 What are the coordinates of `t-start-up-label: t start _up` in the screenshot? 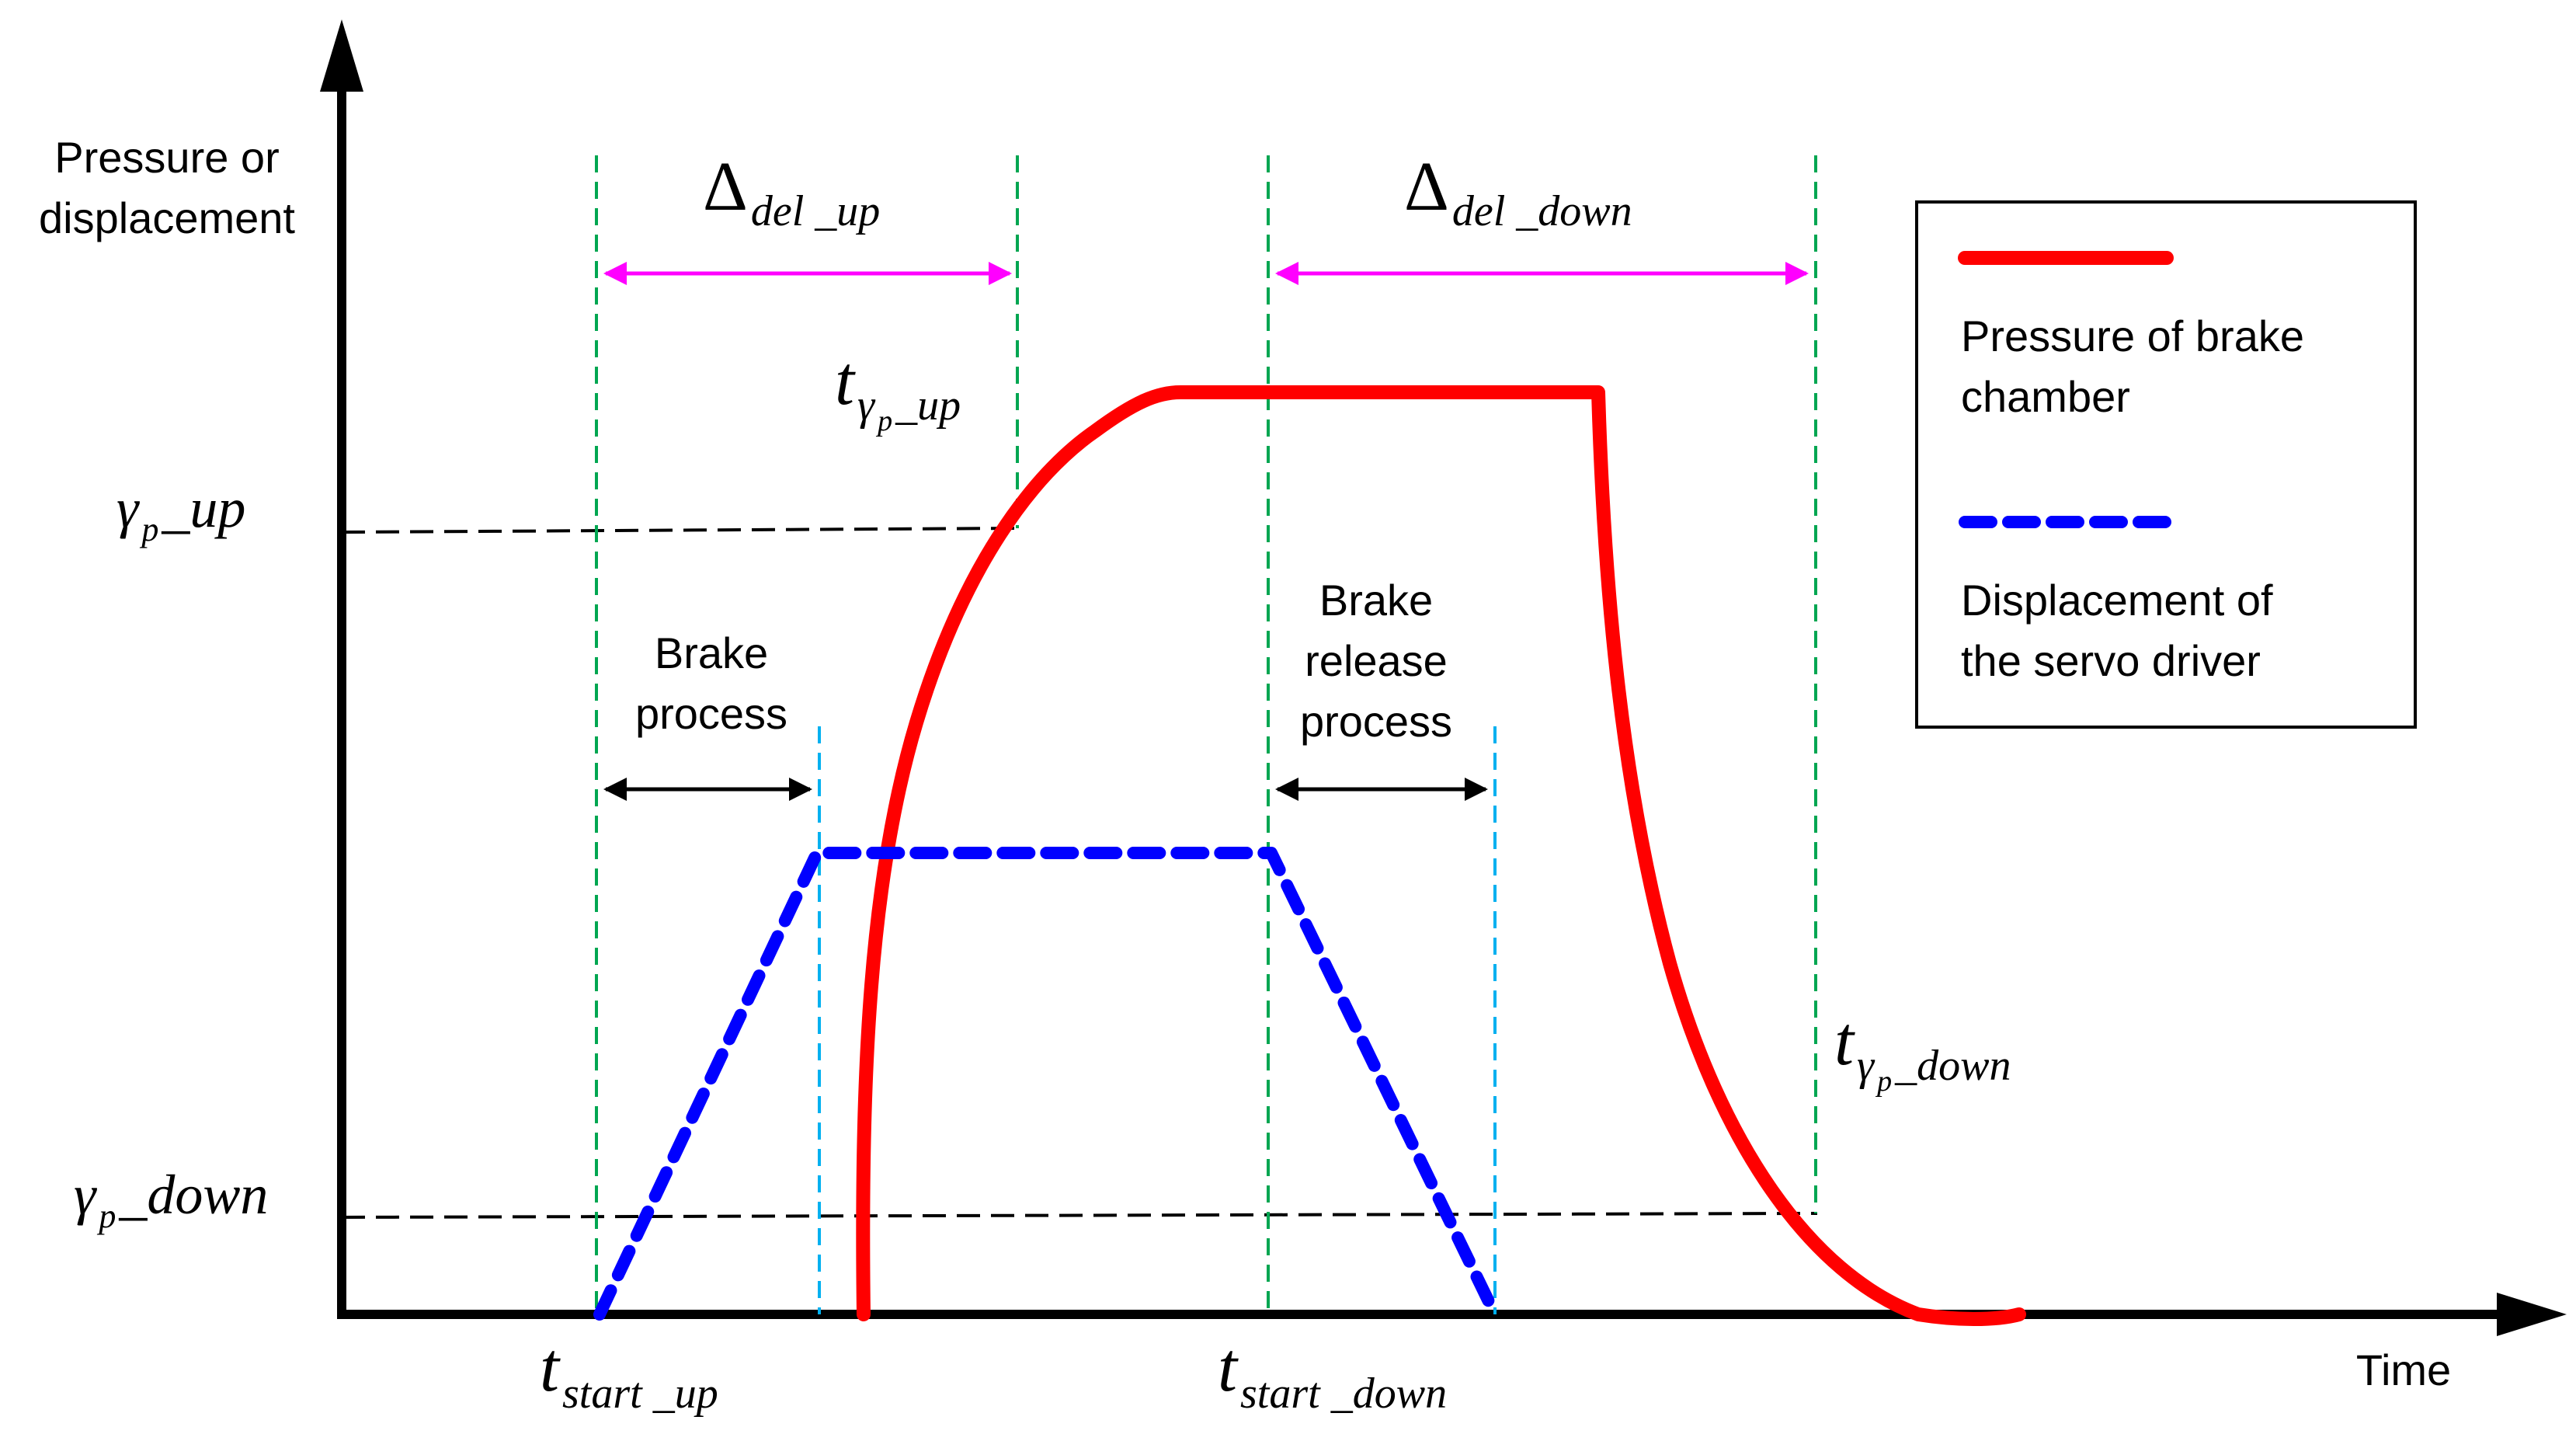 It's located at (629, 1373).